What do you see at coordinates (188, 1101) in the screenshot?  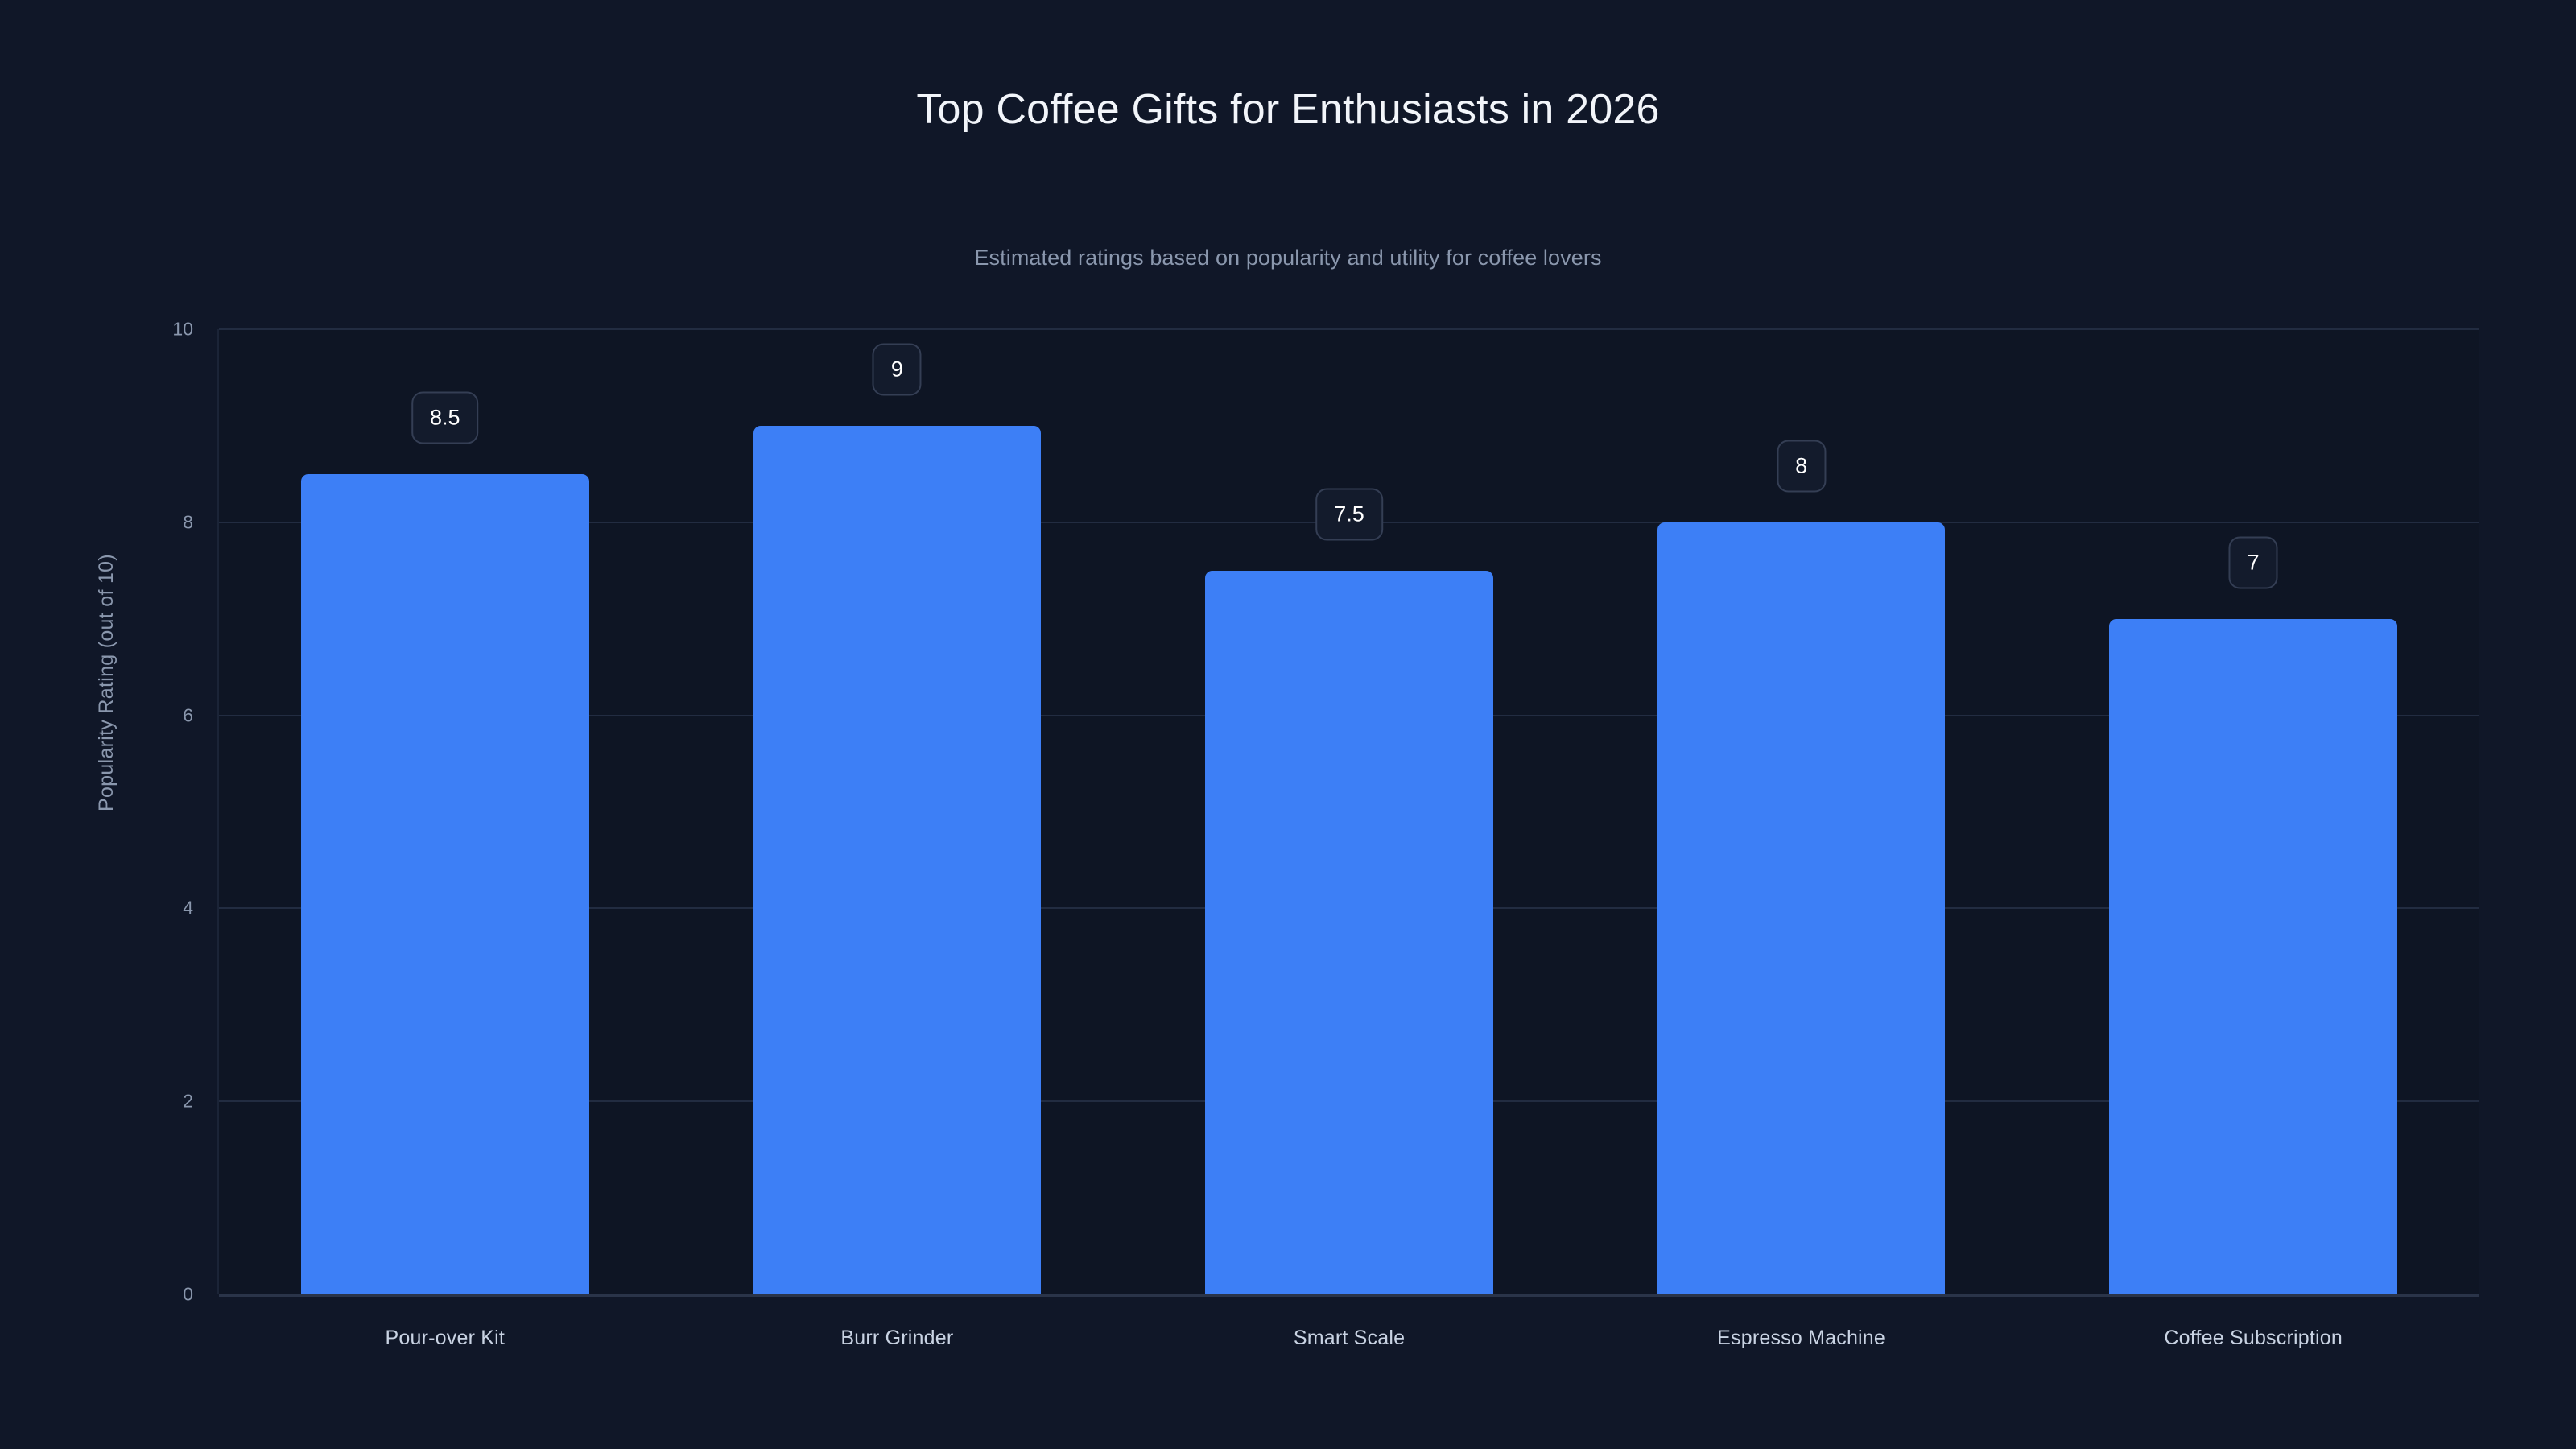 I see `y-tick-label: 2` at bounding box center [188, 1101].